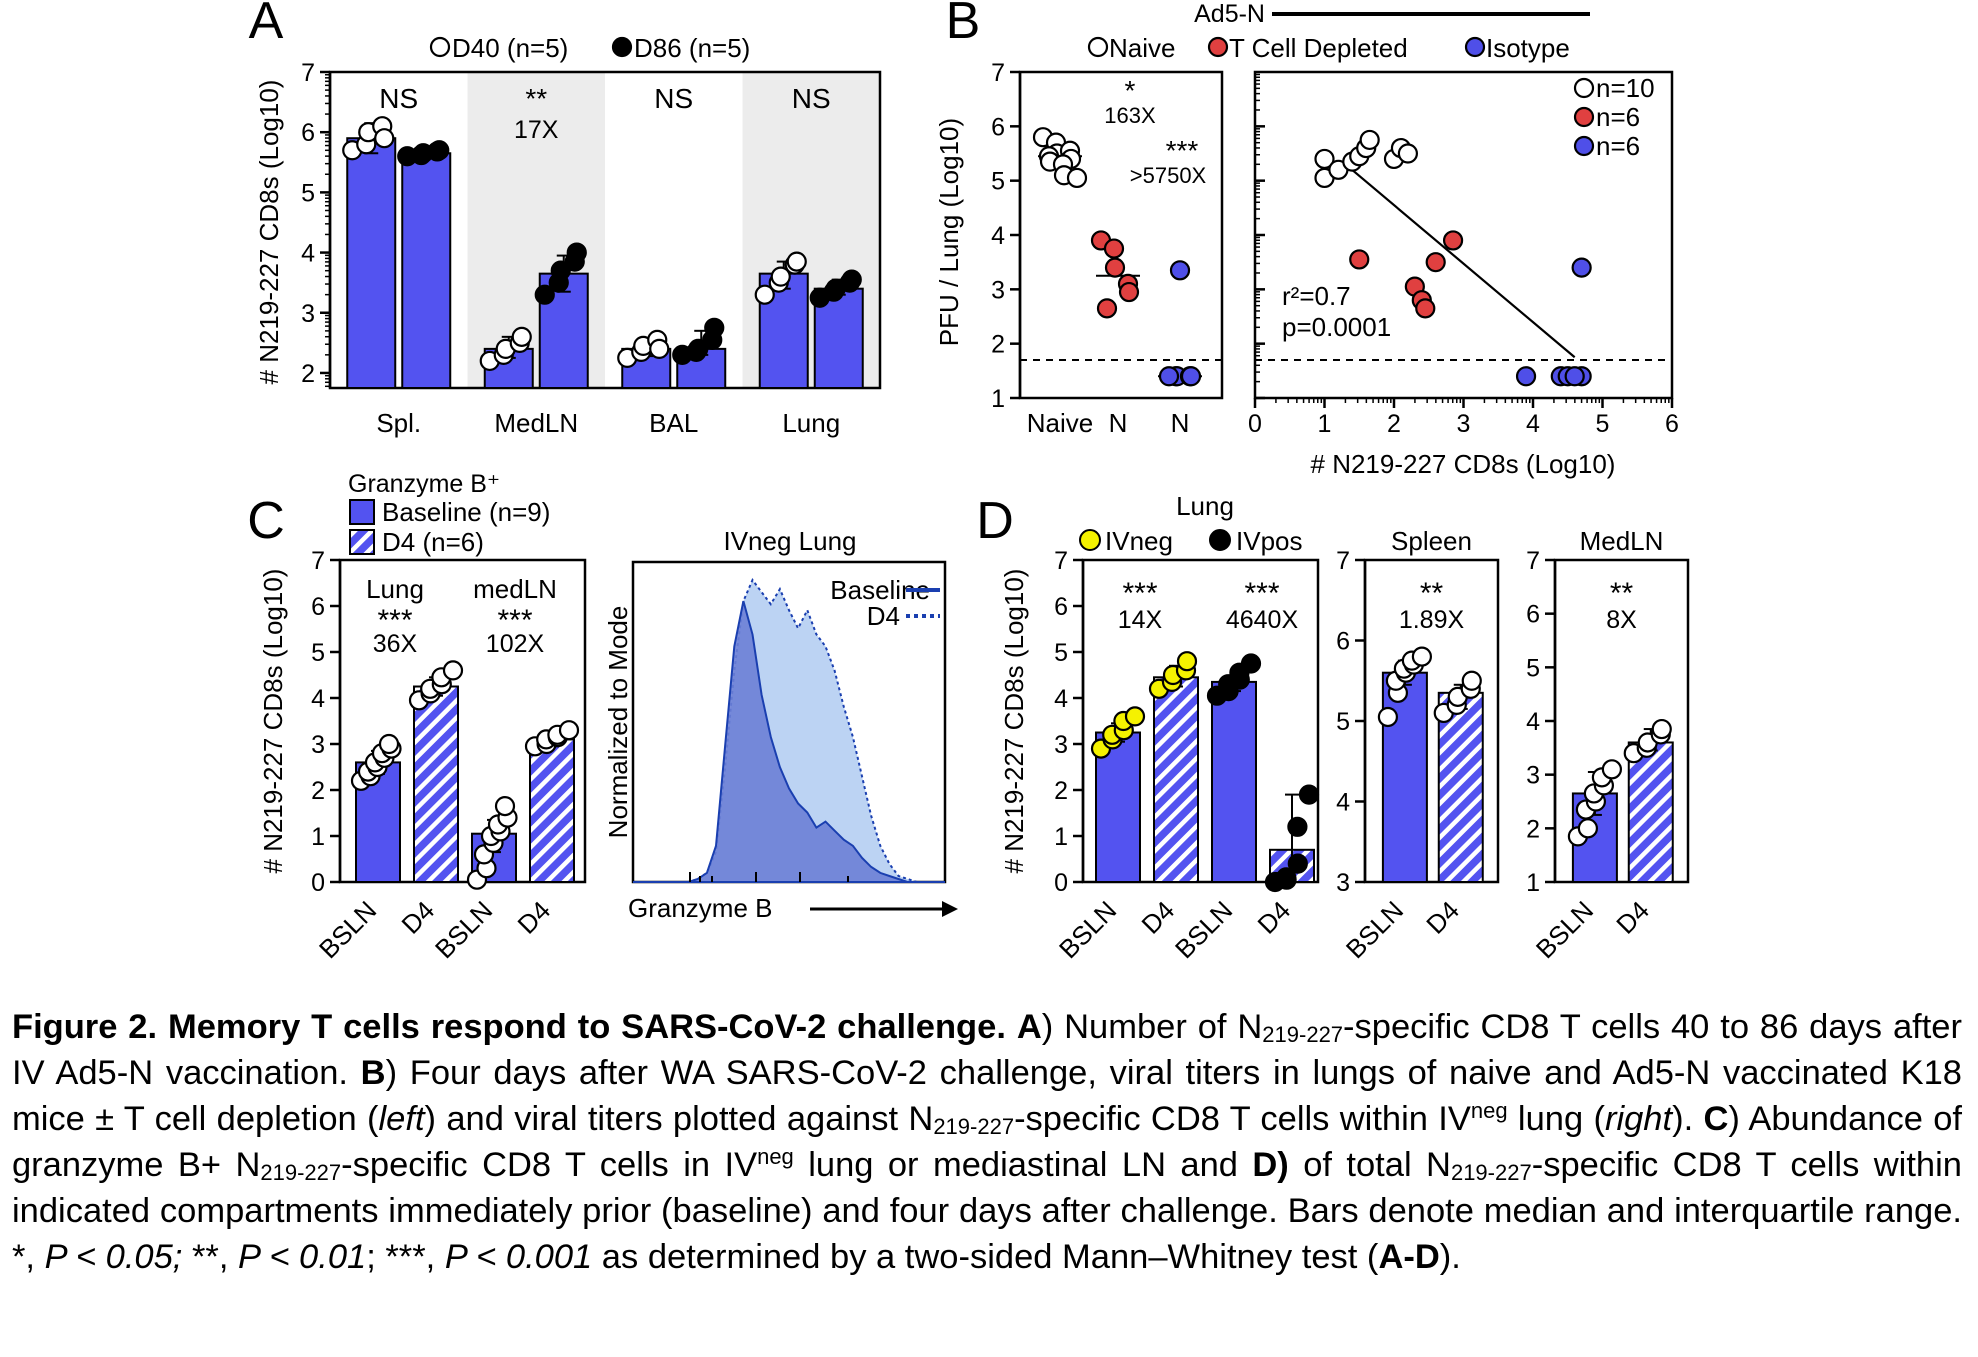  What do you see at coordinates (308, 314) in the screenshot?
I see `panel-a-y-tick-label: 3` at bounding box center [308, 314].